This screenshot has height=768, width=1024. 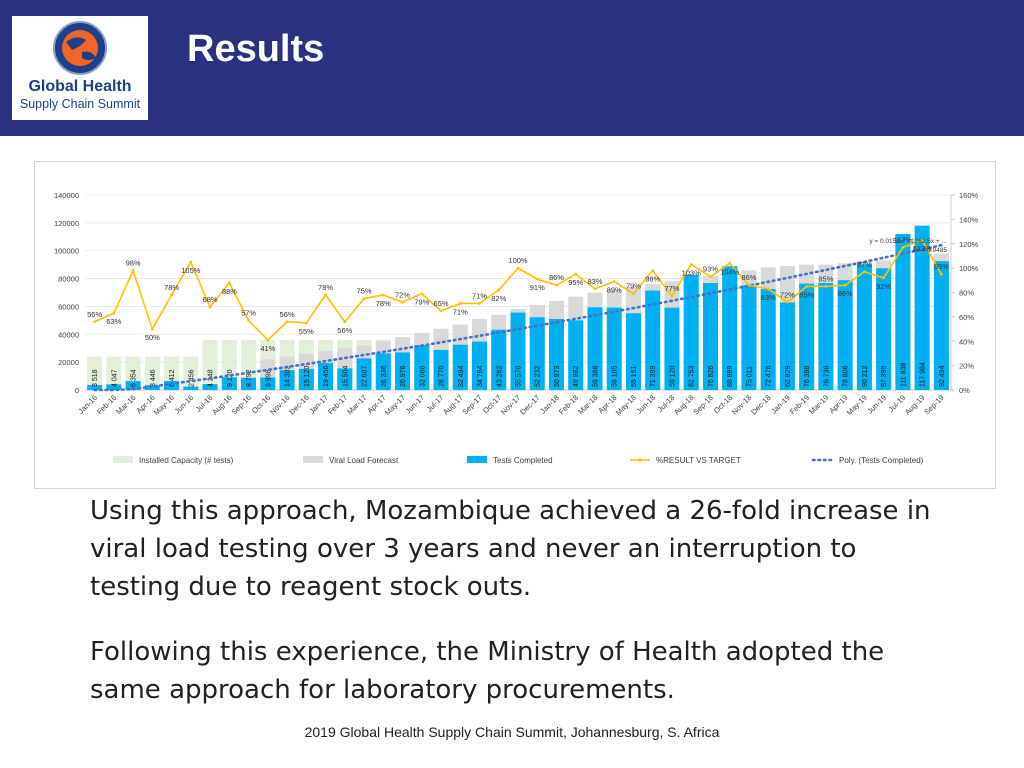 I want to click on x-axis-tick-label: Feb-18, so click(x=568, y=404).